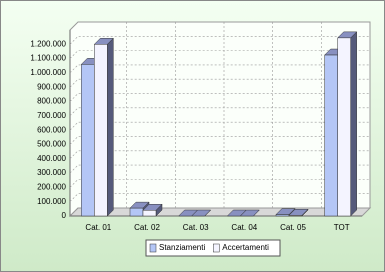  Describe the element at coordinates (196, 227) in the screenshot. I see `x-tick-label: Cat. 03` at that location.